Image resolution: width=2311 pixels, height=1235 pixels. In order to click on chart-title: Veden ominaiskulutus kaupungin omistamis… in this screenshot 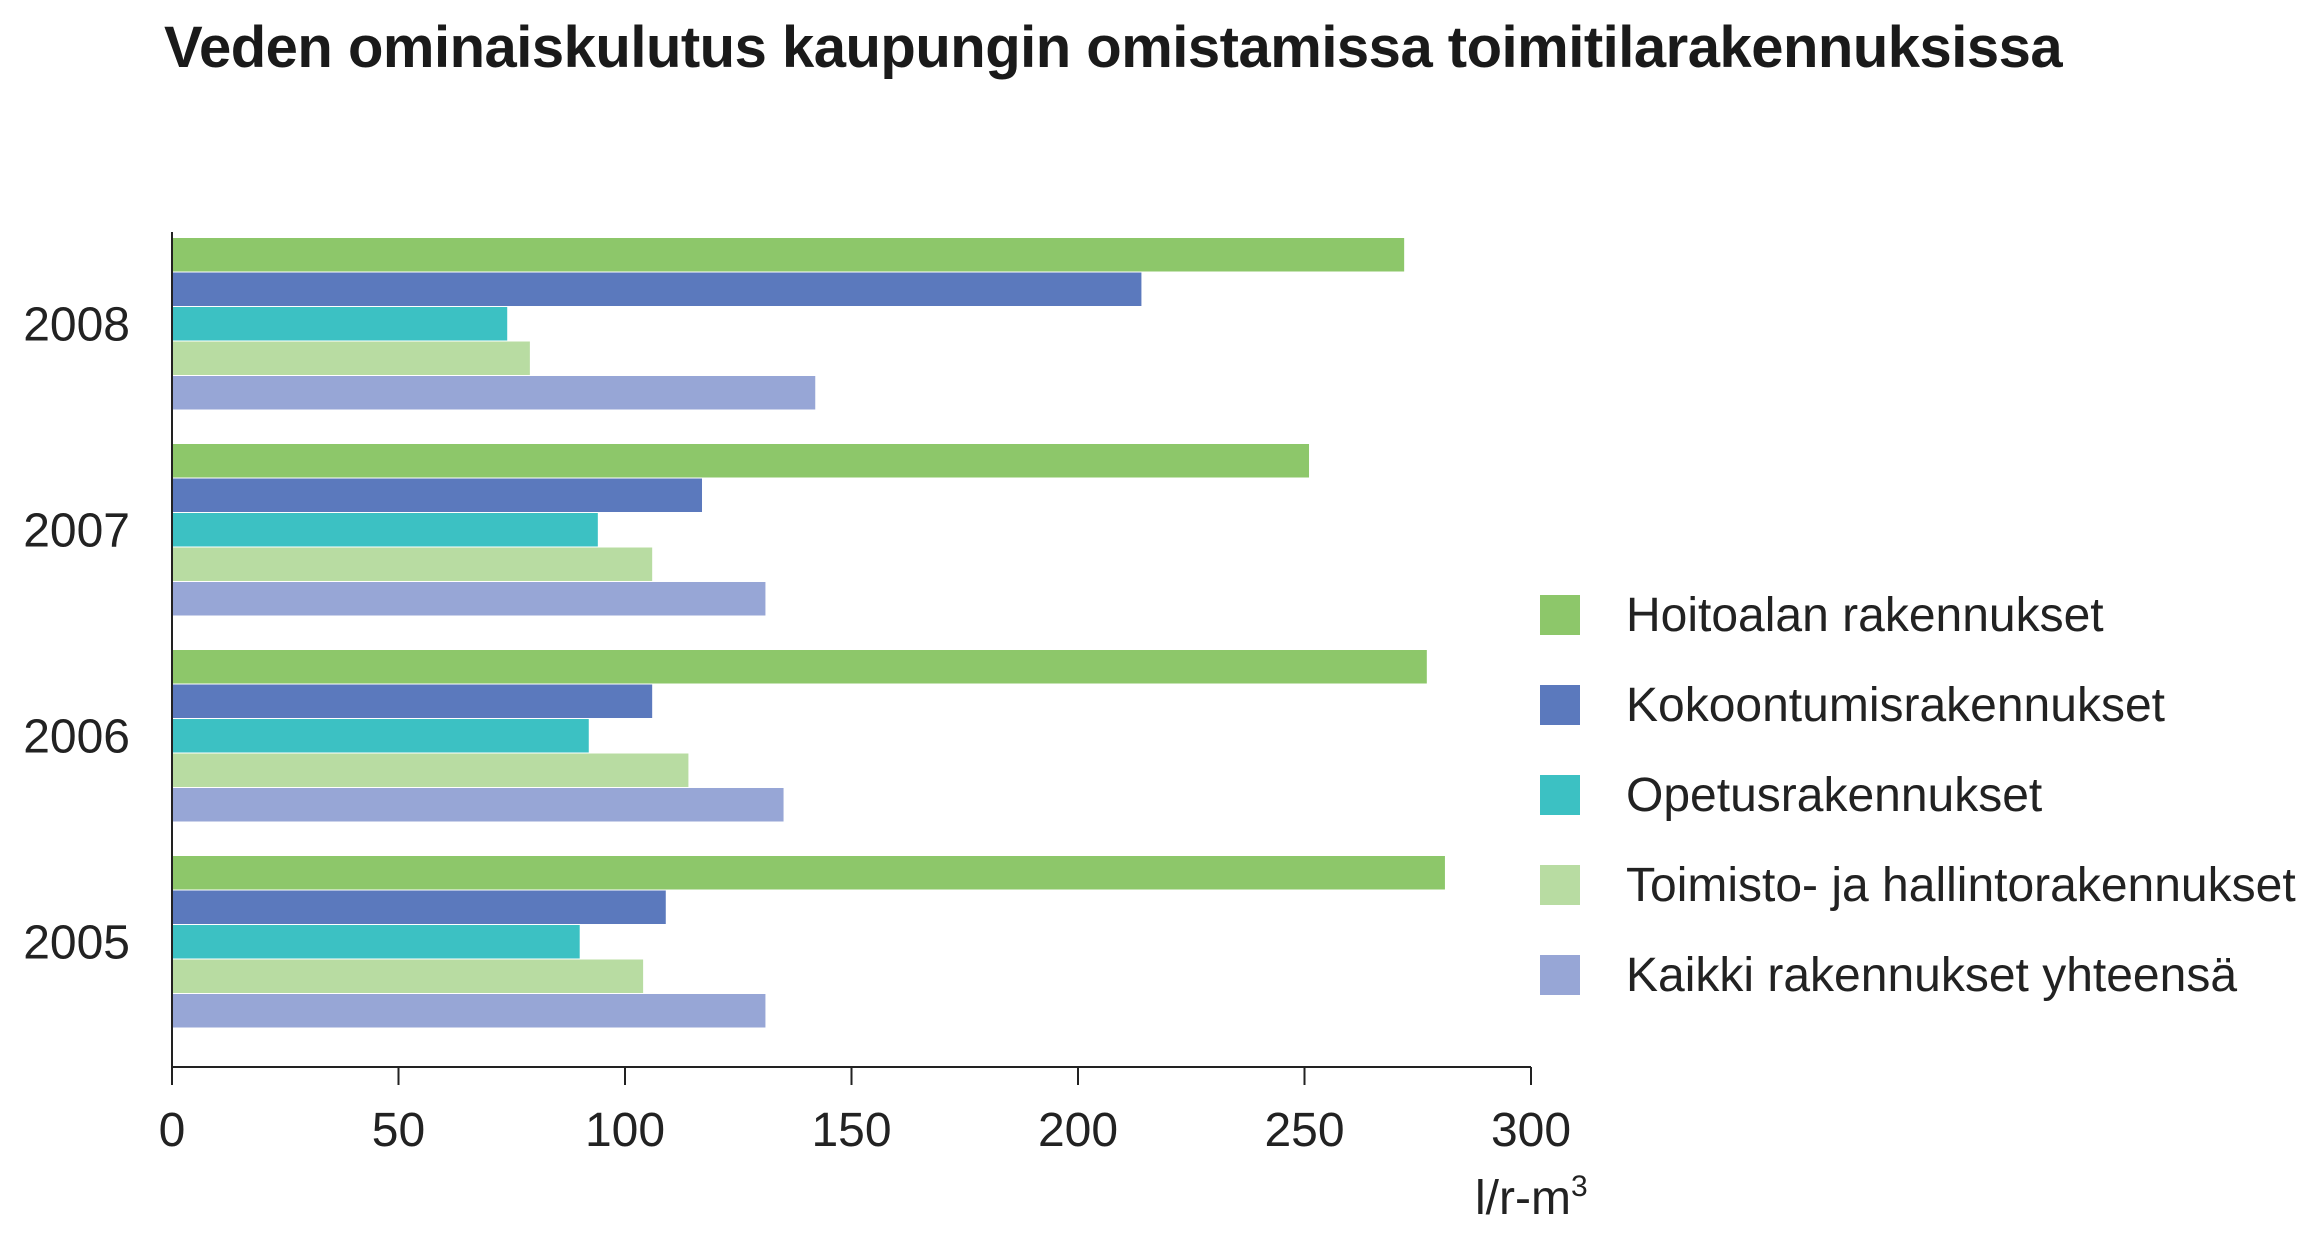, I will do `click(1113, 47)`.